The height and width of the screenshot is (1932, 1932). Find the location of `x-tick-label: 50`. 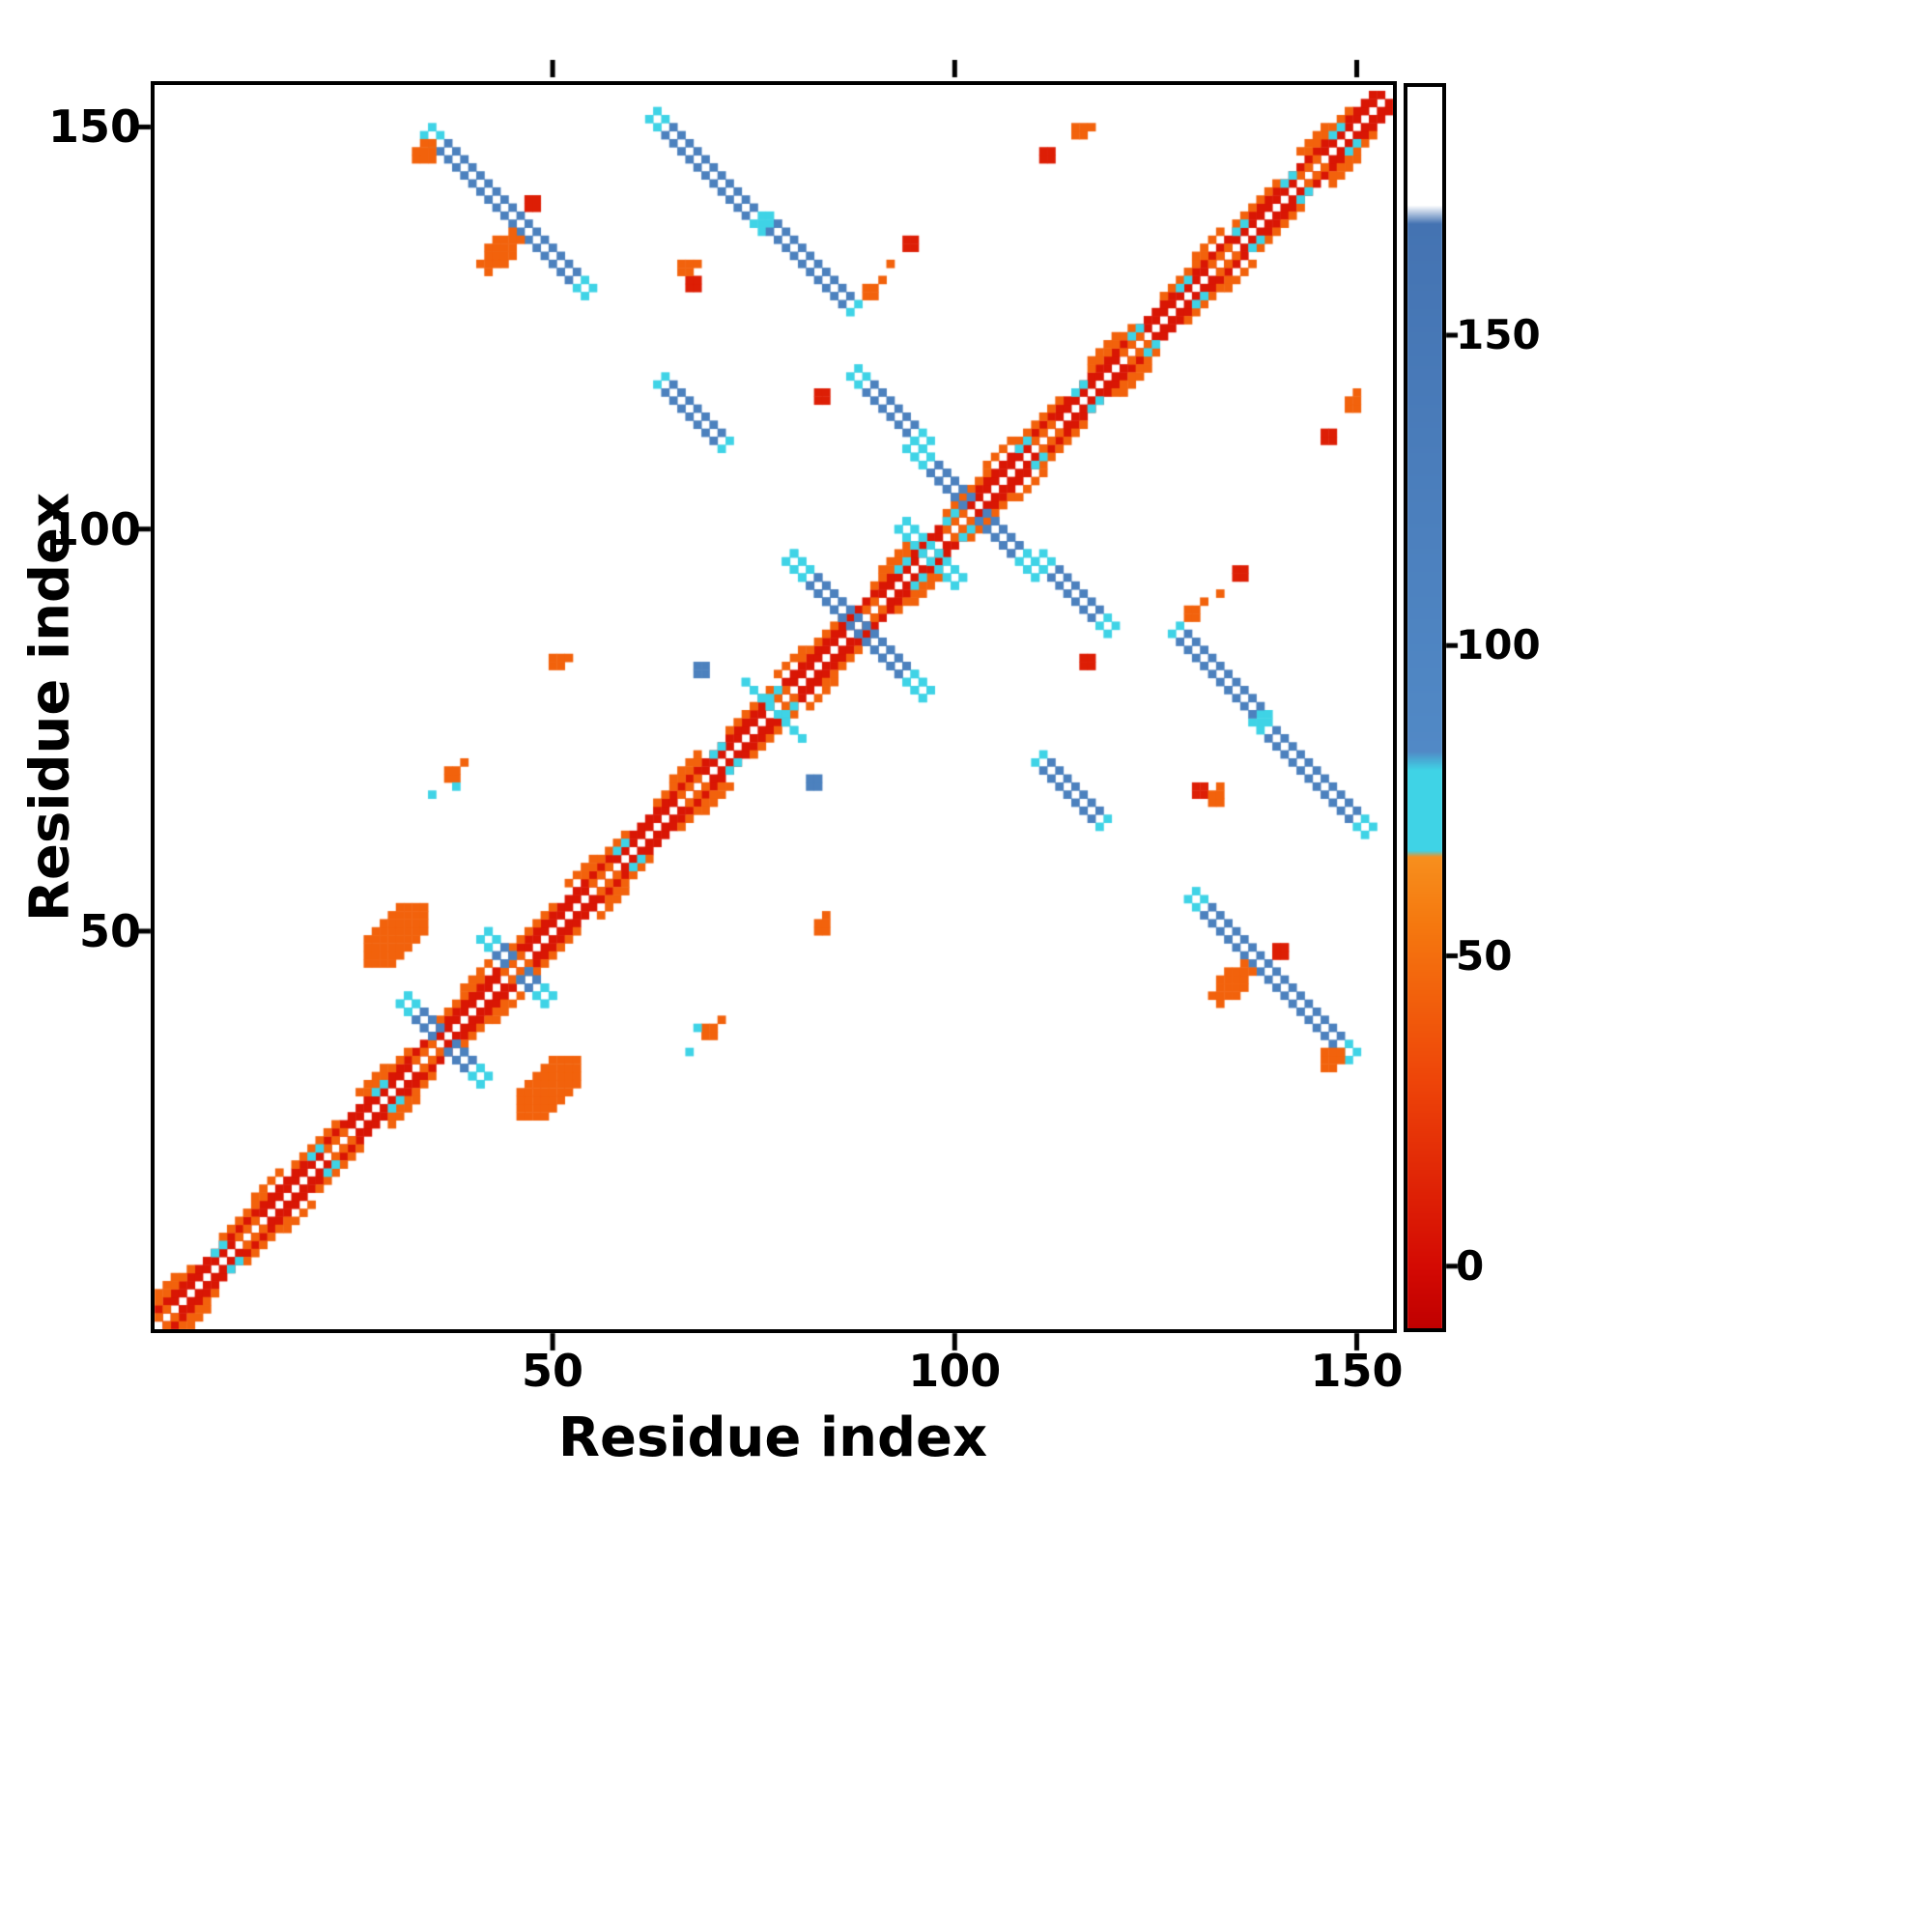

x-tick-label: 50 is located at coordinates (553, 1371).